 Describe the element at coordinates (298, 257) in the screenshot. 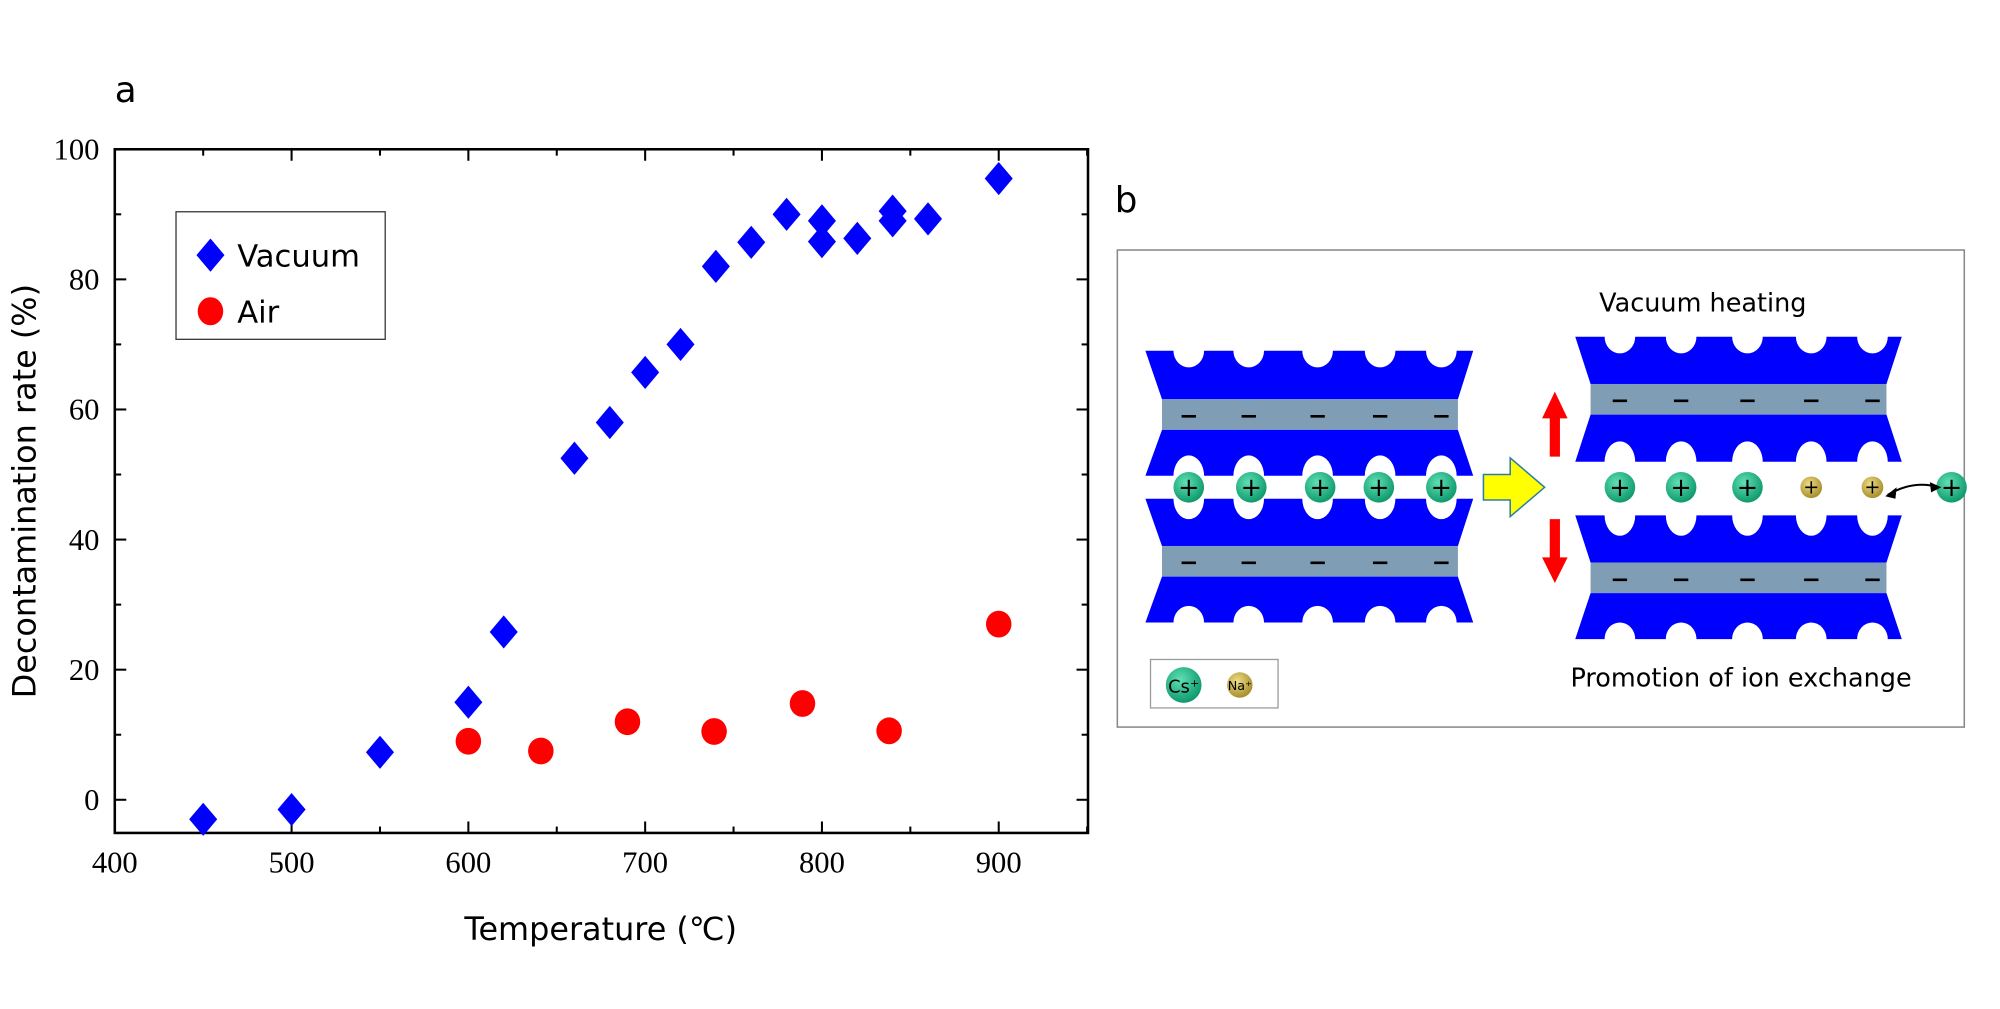

I see `legend-label-vacuum: Vacuum` at that location.